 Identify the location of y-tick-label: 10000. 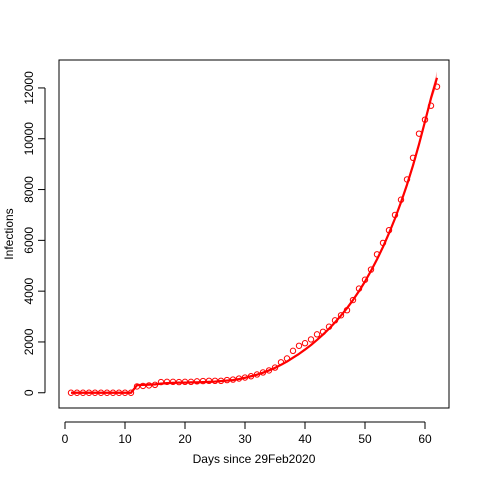
(29, 139).